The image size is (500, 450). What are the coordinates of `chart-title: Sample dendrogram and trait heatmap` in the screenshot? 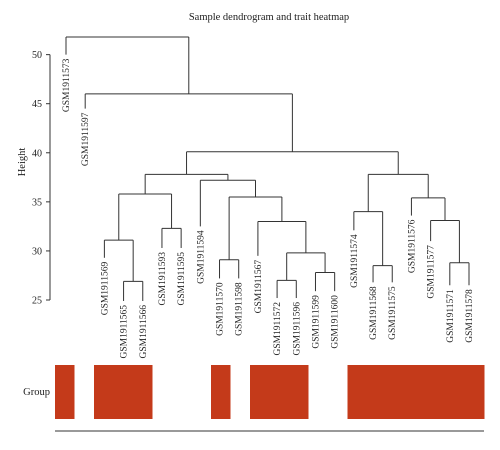 It's located at (269, 17).